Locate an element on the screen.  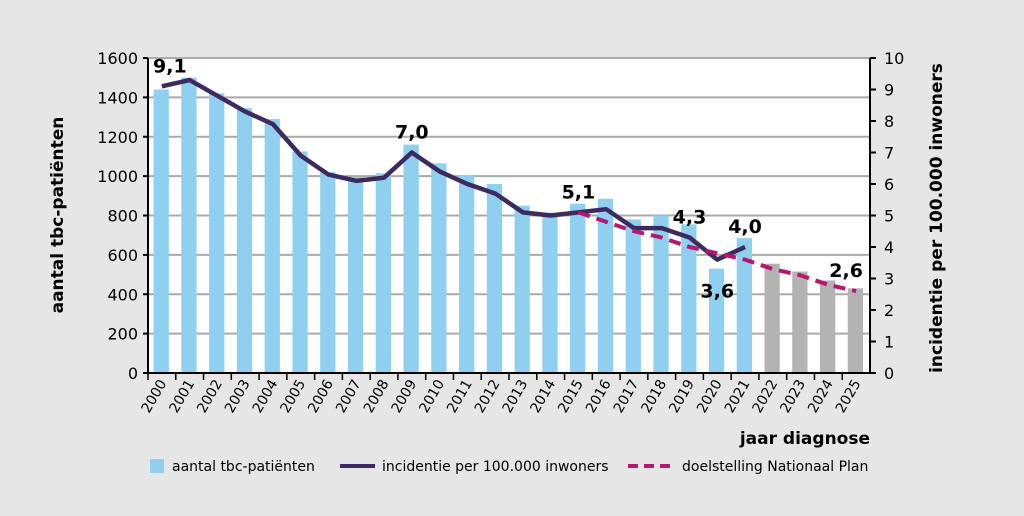
y2-tick-label: 7 is located at coordinates (889, 153).